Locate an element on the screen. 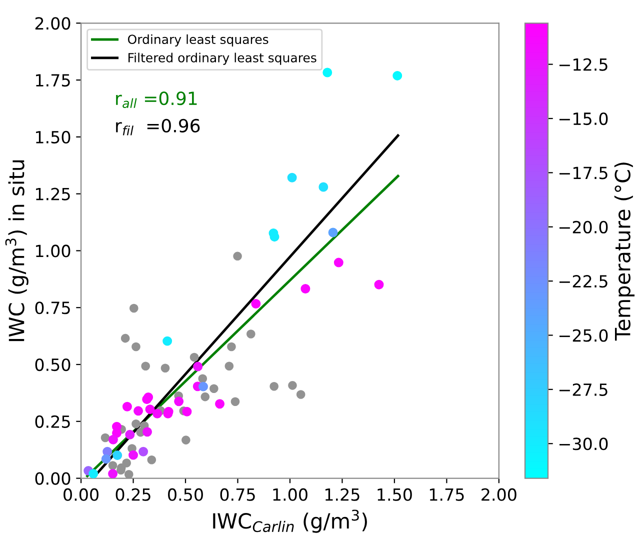 This screenshot has height=538, width=638. color-bar-label: −25.0 is located at coordinates (583, 335).